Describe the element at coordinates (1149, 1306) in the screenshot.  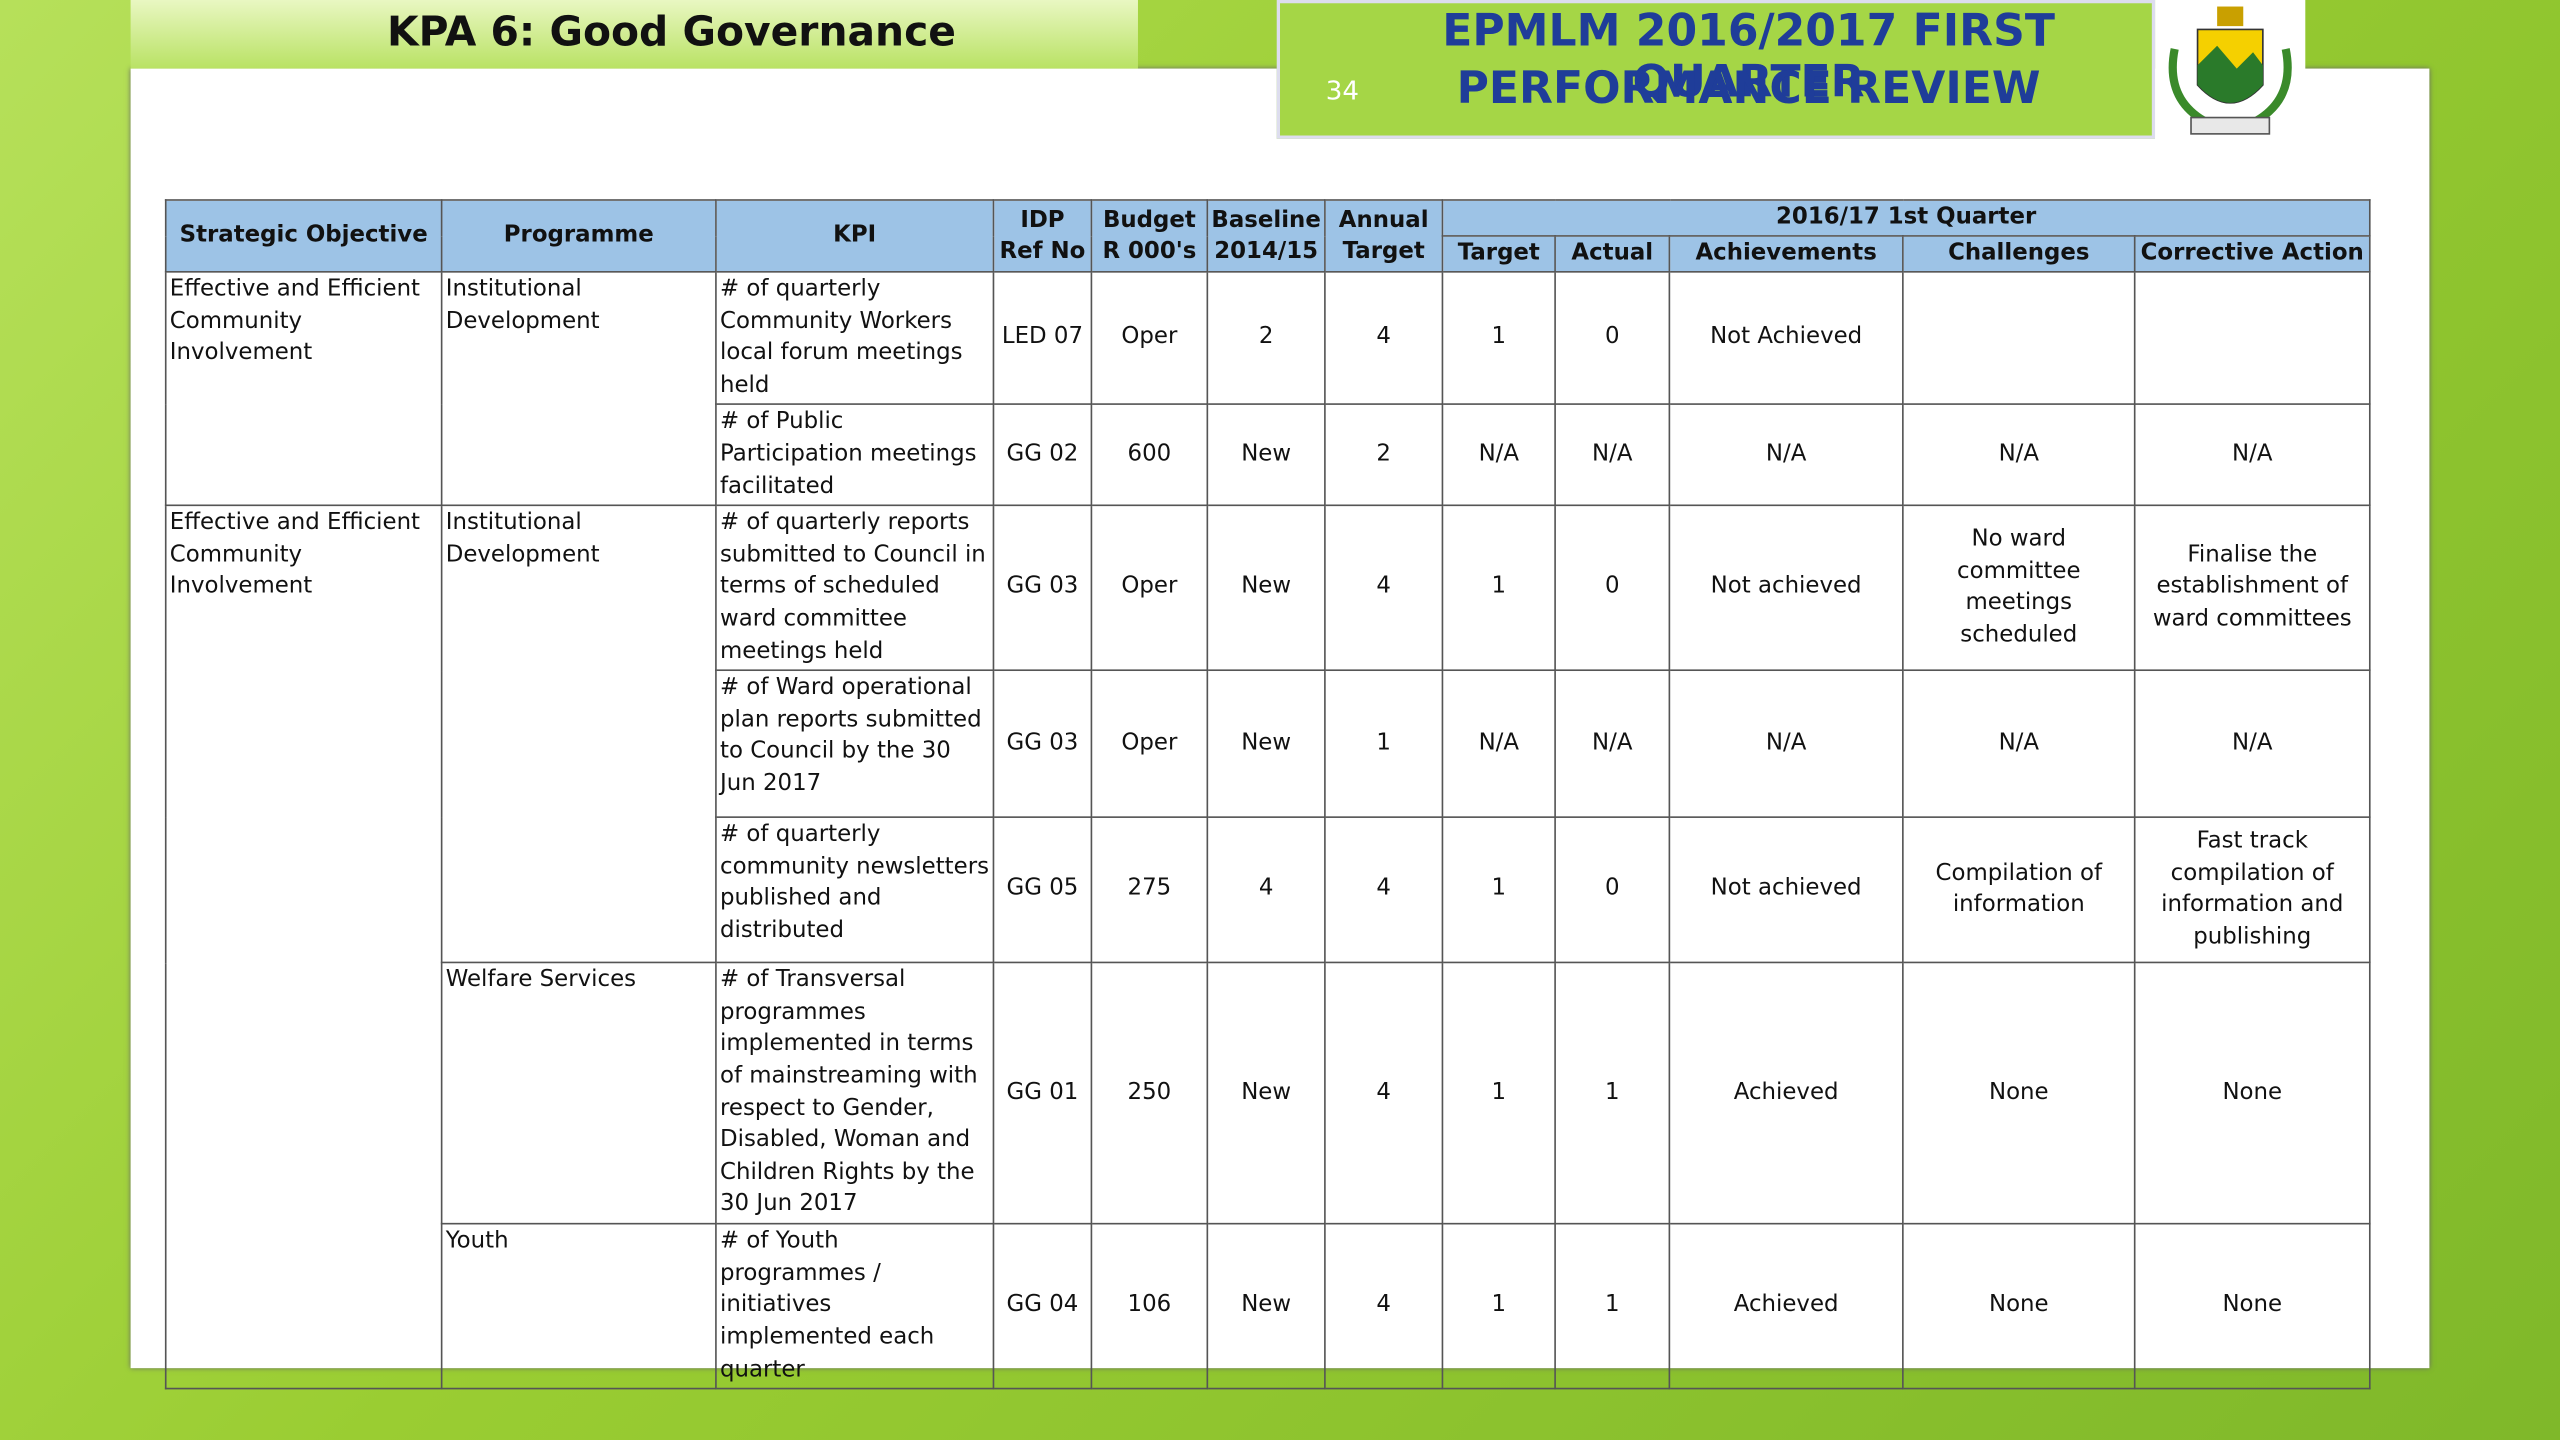
I see `cell: 106` at that location.